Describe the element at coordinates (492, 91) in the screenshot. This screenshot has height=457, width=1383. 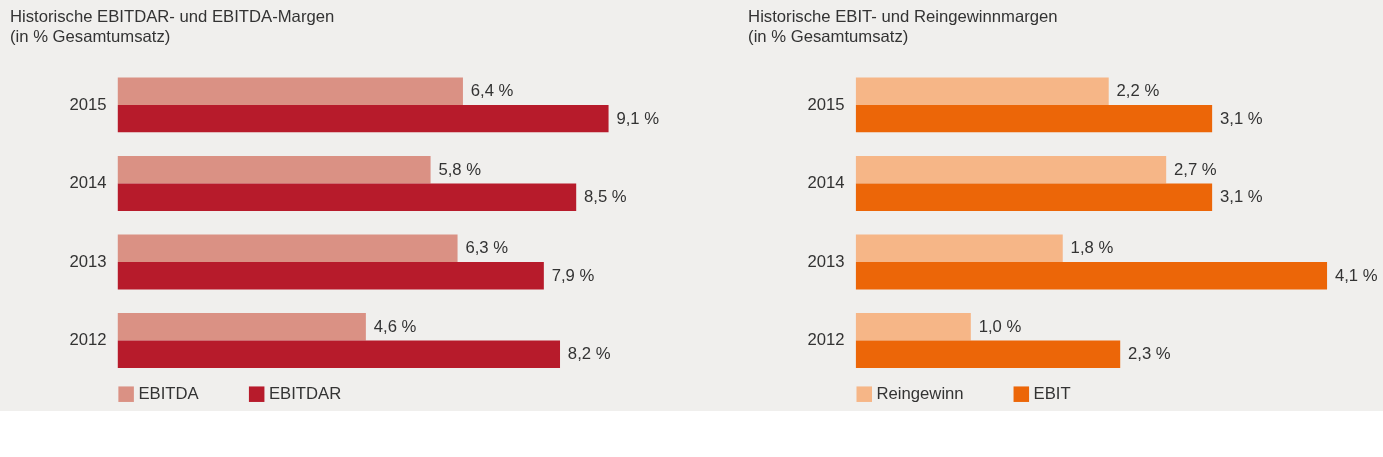
I see `data-label: 6,4 %` at that location.